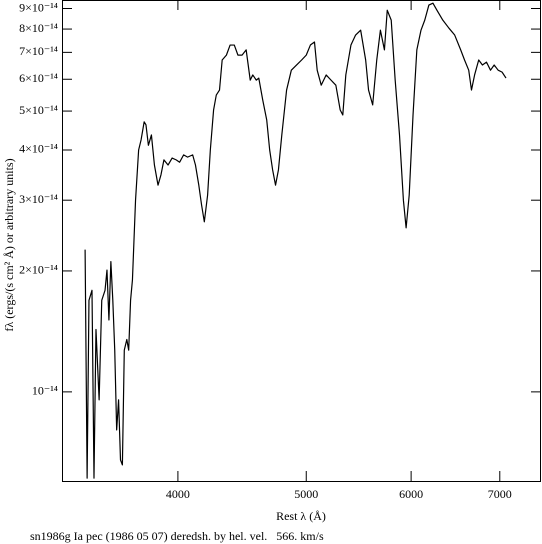 The width and height of the screenshot is (542, 544). I want to click on x-tick-label: 4000, so click(178, 494).